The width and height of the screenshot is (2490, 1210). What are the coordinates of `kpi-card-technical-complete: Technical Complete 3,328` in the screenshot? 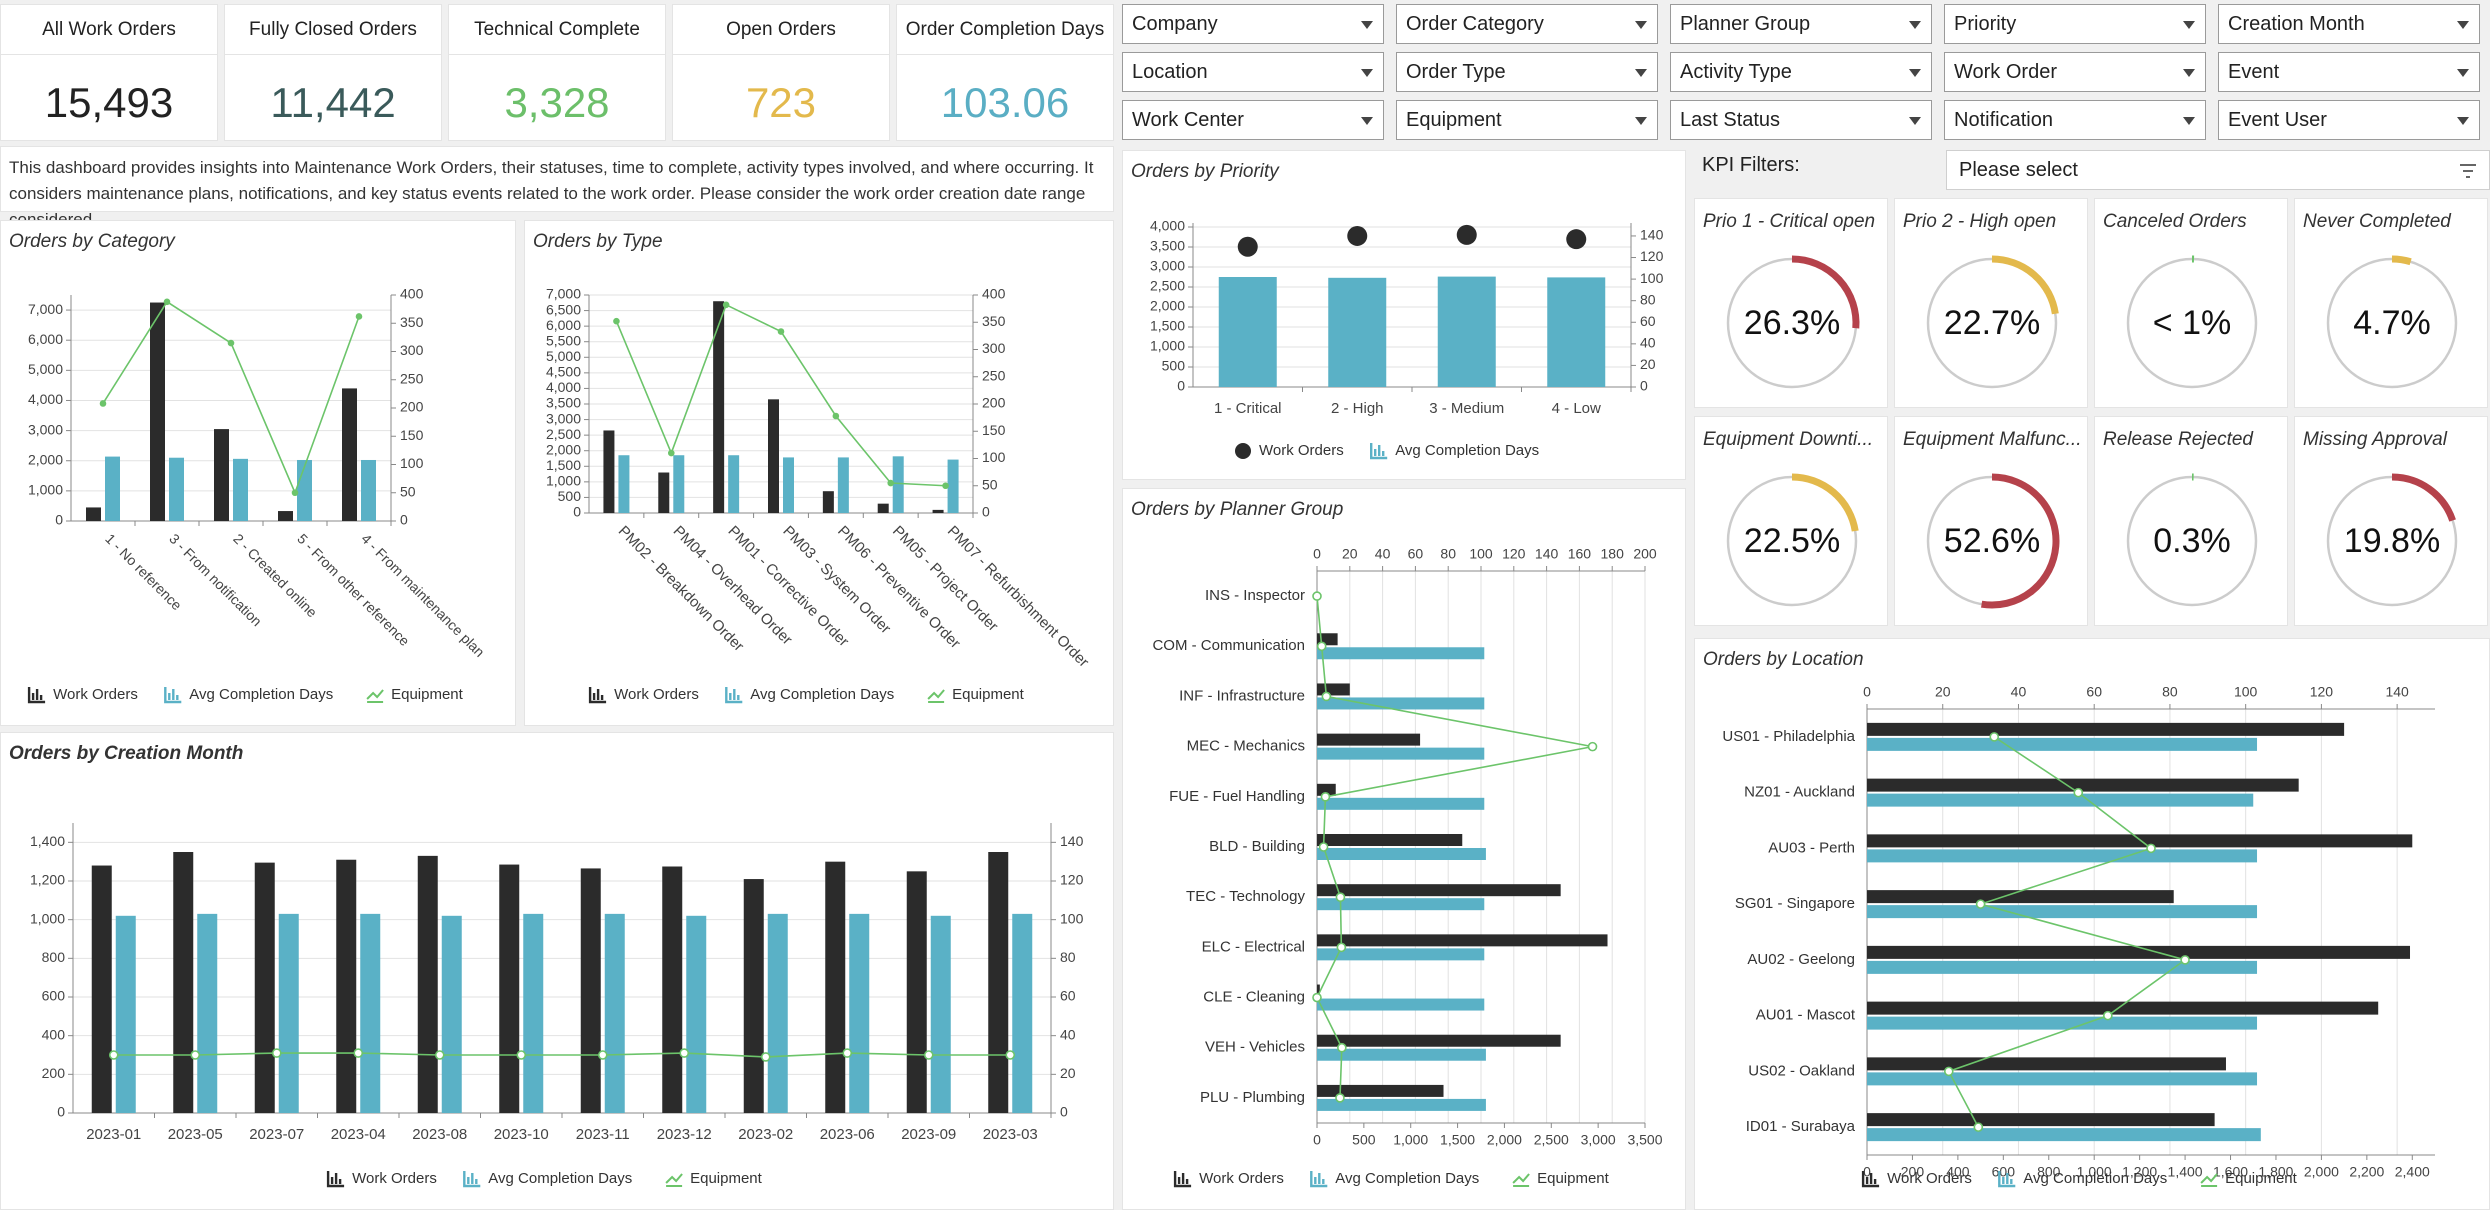 It's located at (557, 72).